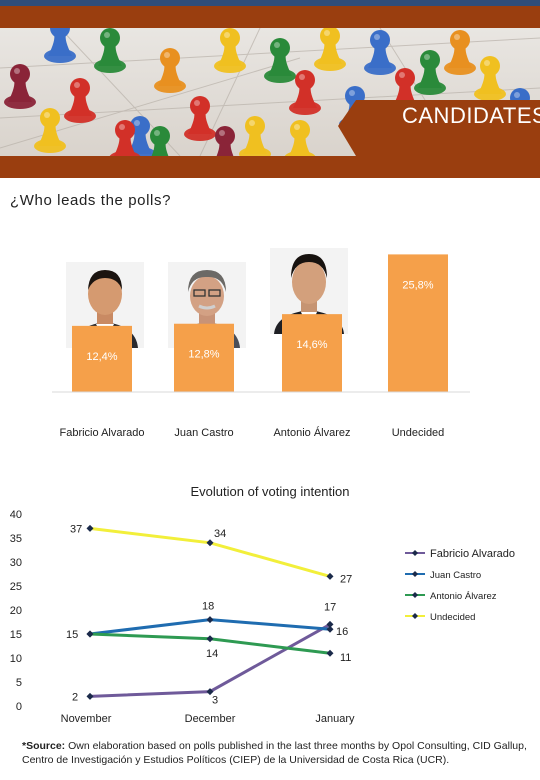  What do you see at coordinates (270, 17) in the screenshot?
I see `header-band` at bounding box center [270, 17].